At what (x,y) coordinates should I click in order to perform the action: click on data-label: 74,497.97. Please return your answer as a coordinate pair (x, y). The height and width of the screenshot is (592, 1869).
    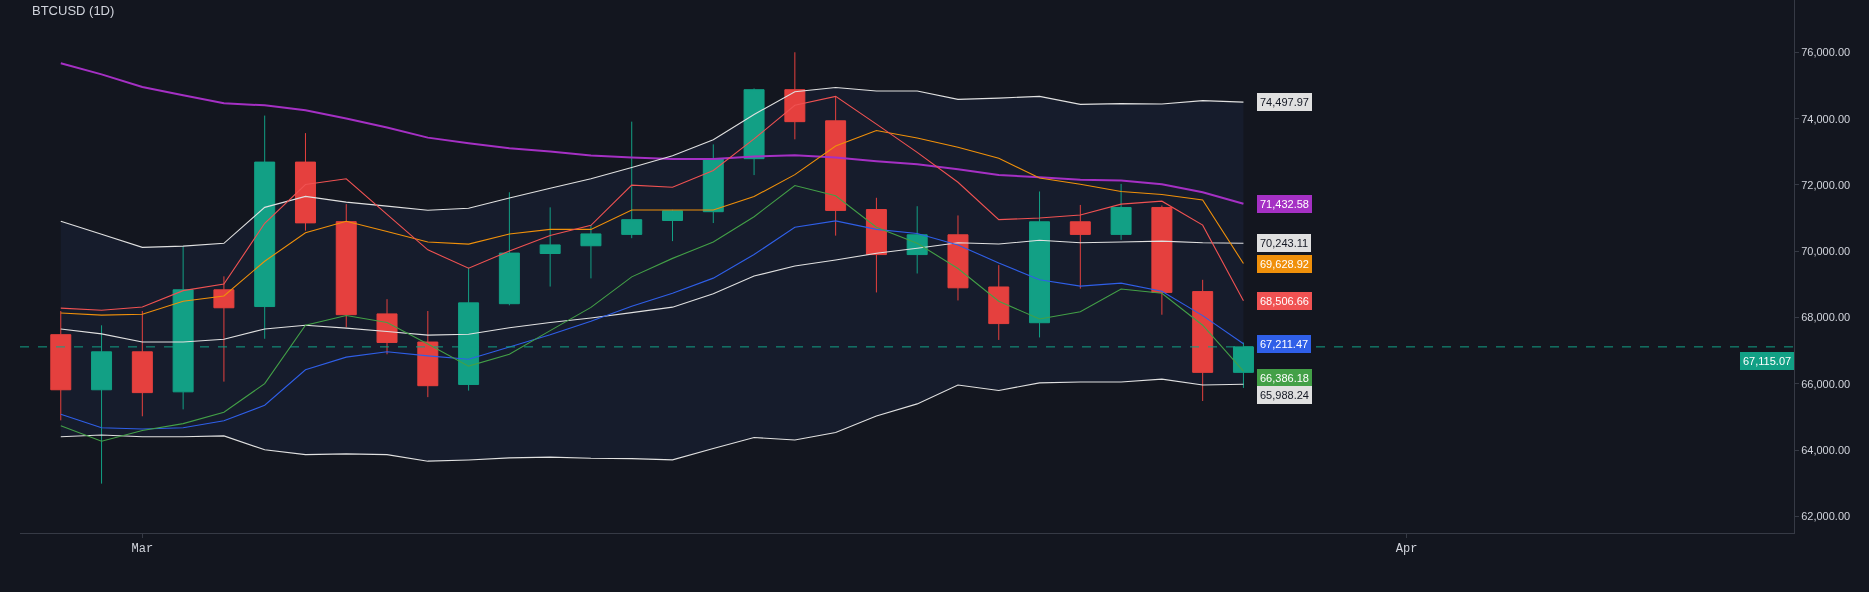
    Looking at the image, I should click on (1284, 102).